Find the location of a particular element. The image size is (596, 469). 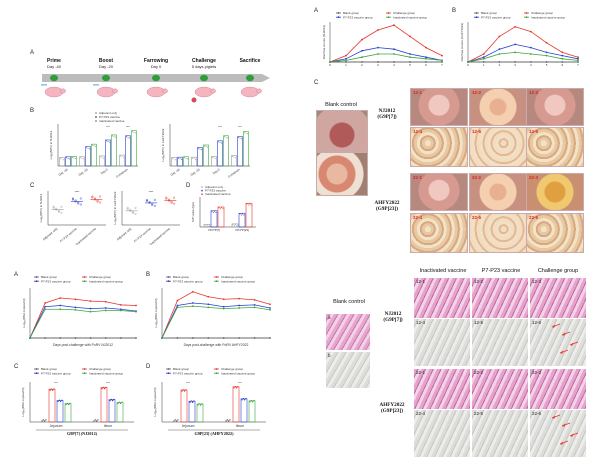

gross-lesion-photo: 22-2 is located at coordinates (498, 192).